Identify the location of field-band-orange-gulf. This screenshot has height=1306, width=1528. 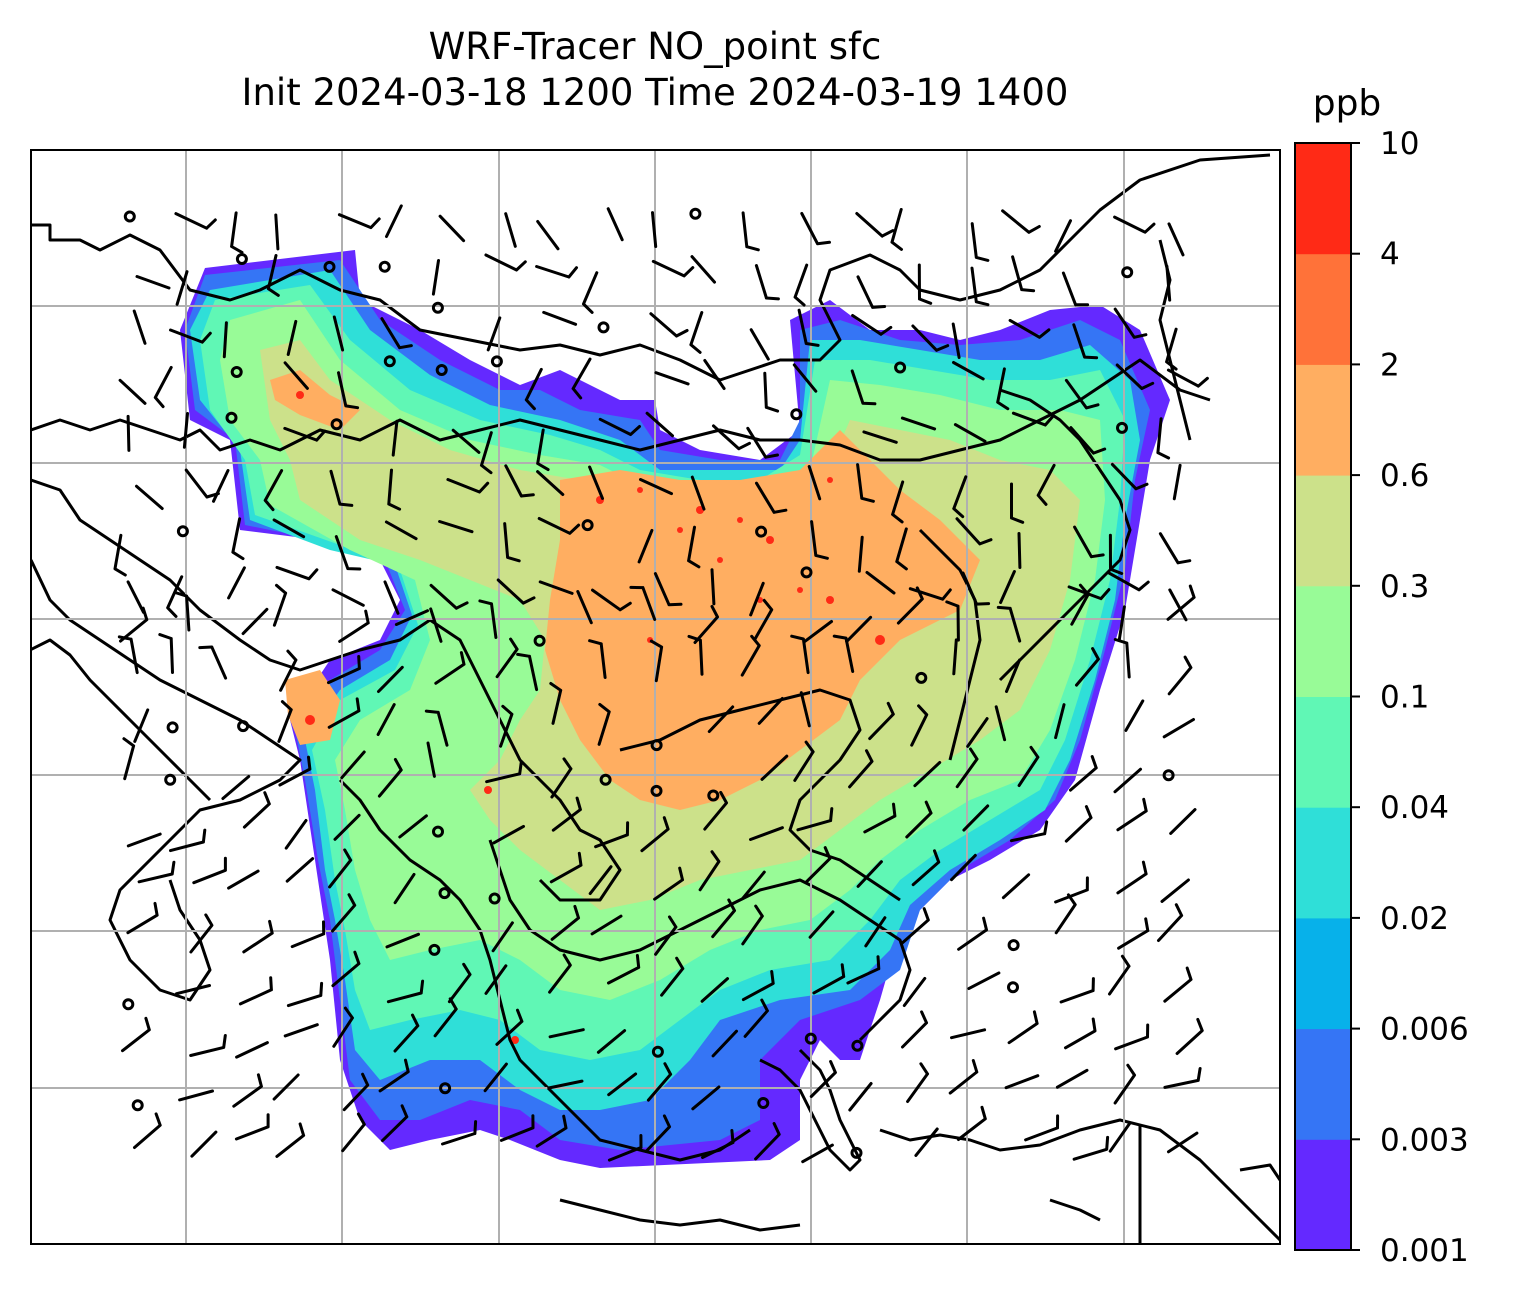
(312, 707).